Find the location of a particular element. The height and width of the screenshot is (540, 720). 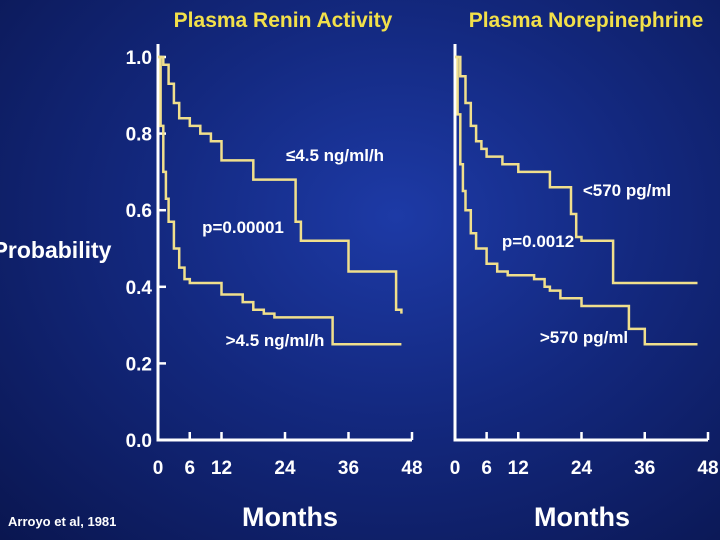

chart-title-renin: Plasma Renin Activity is located at coordinates (283, 20).